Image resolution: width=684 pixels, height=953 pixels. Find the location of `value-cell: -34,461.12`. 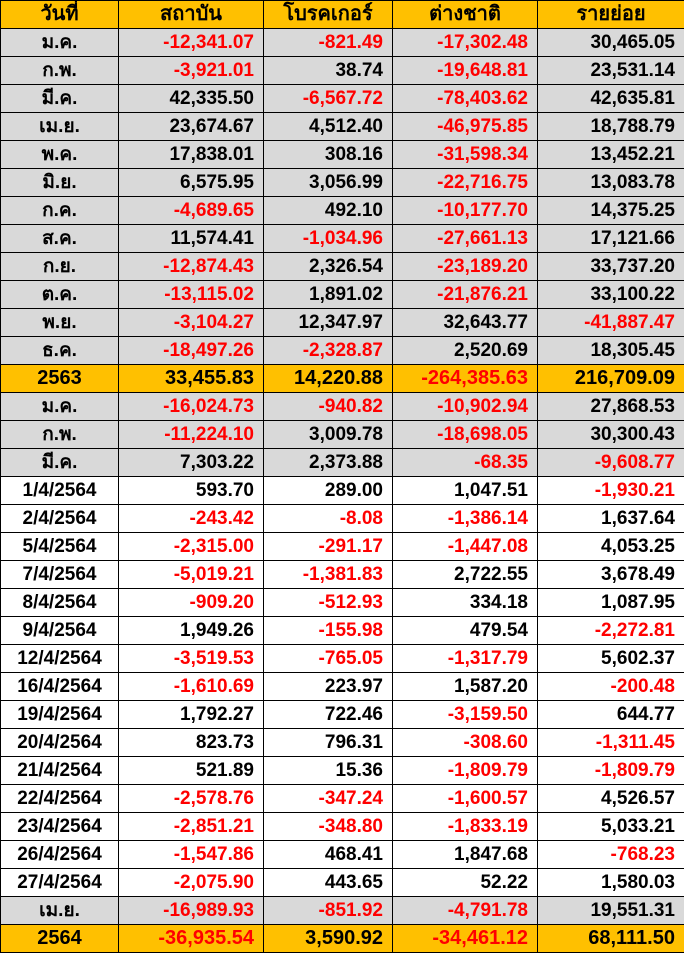

value-cell: -34,461.12 is located at coordinates (465, 939).